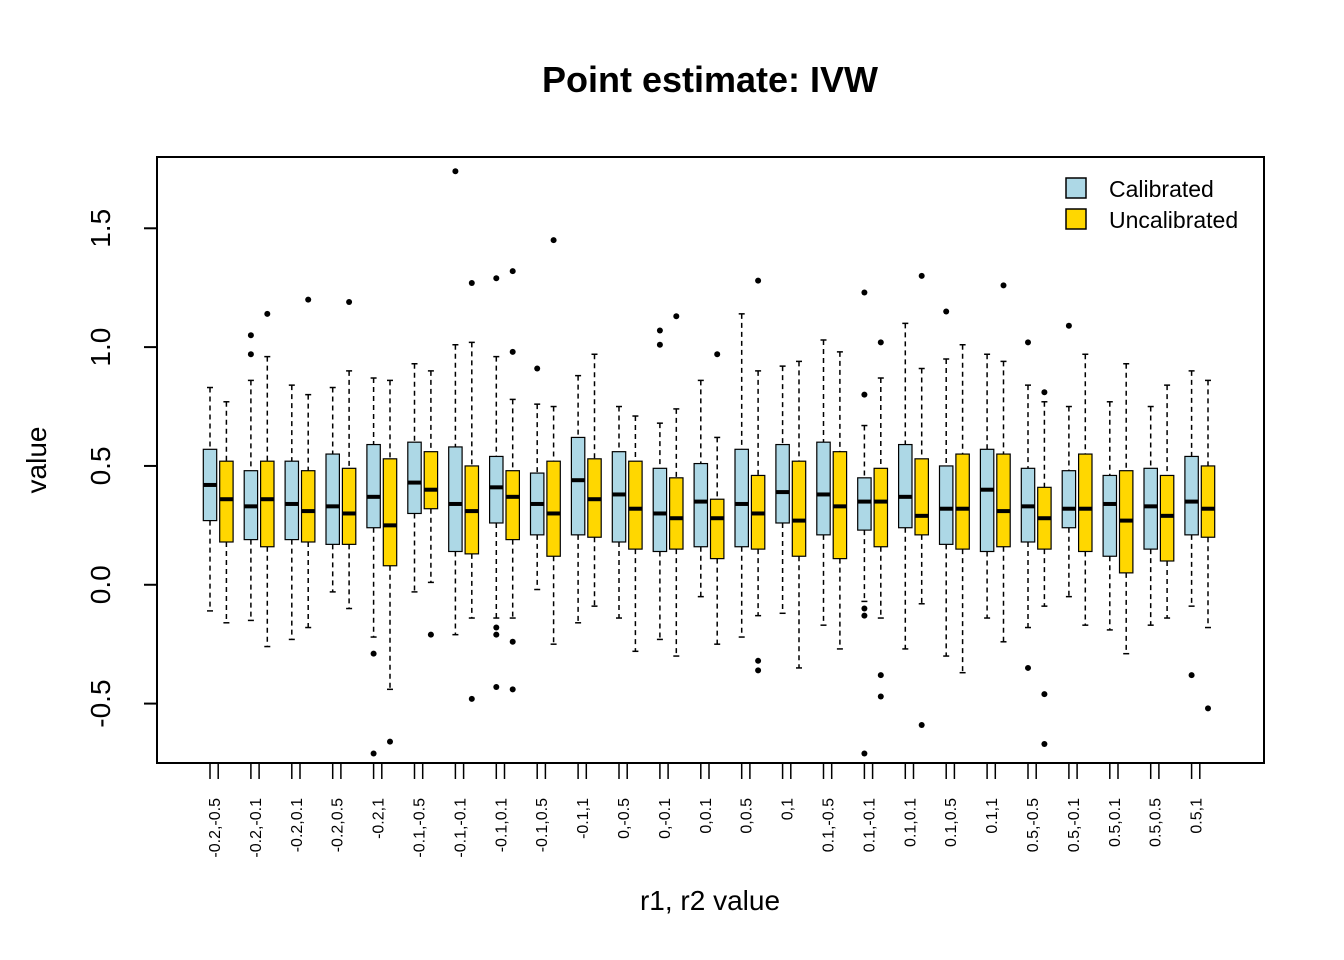  Describe the element at coordinates (100, 228) in the screenshot. I see `y-tick-label: 1.5` at that location.